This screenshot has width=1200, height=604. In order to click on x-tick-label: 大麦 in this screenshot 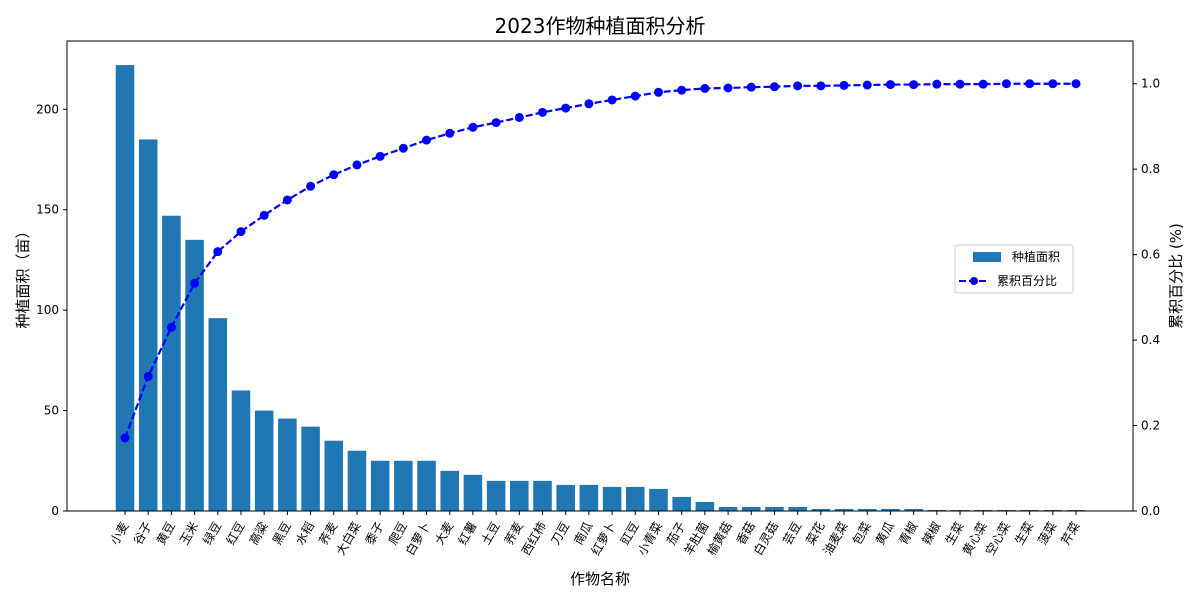, I will do `click(444, 534)`.